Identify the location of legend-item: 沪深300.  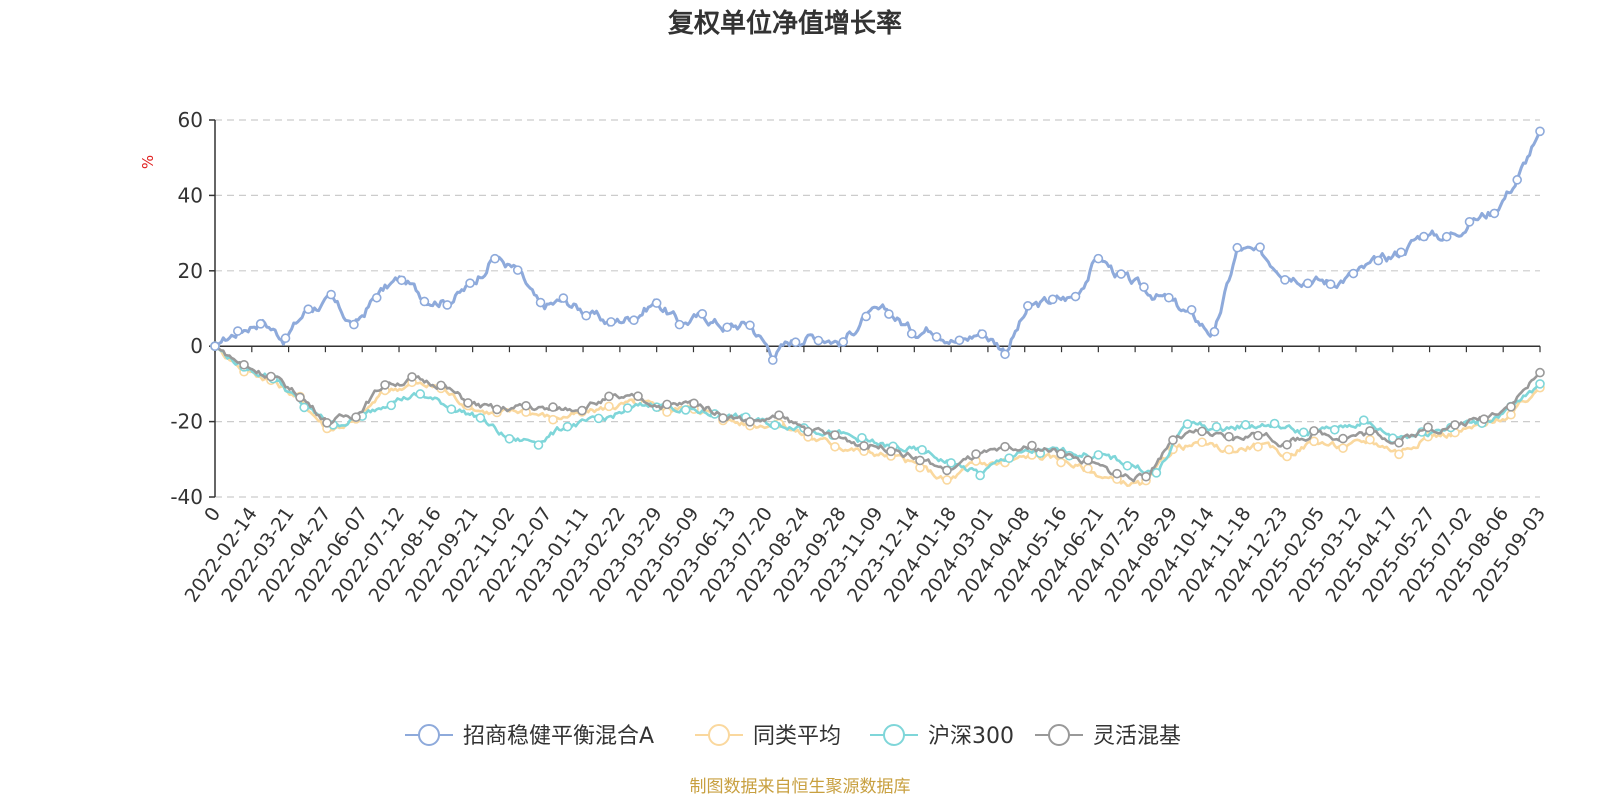
(942, 736).